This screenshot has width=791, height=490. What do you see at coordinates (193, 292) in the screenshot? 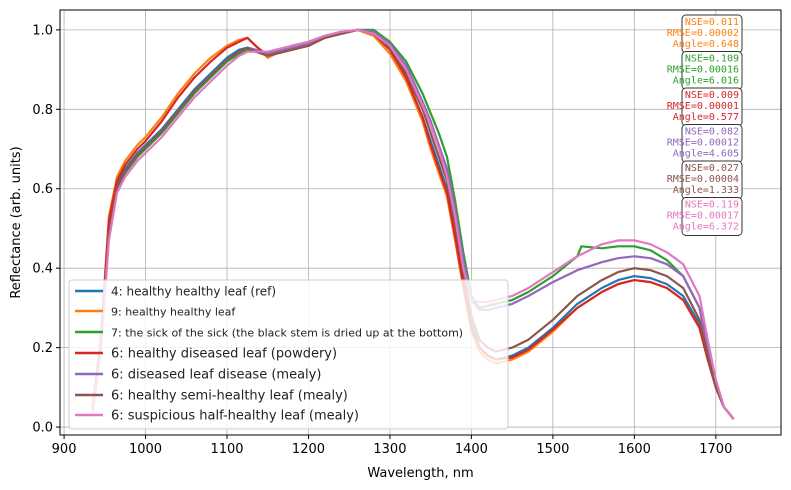
I see `legend-label: 4: healthy healthy leaf (ref)` at bounding box center [193, 292].